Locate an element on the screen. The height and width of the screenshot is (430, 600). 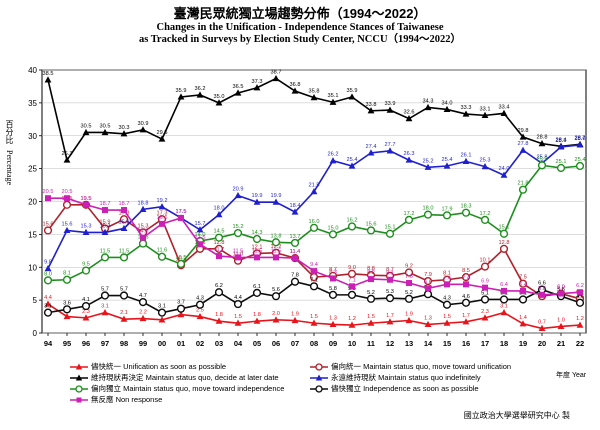
data-label-s3: 35.8 is located at coordinates (314, 92).